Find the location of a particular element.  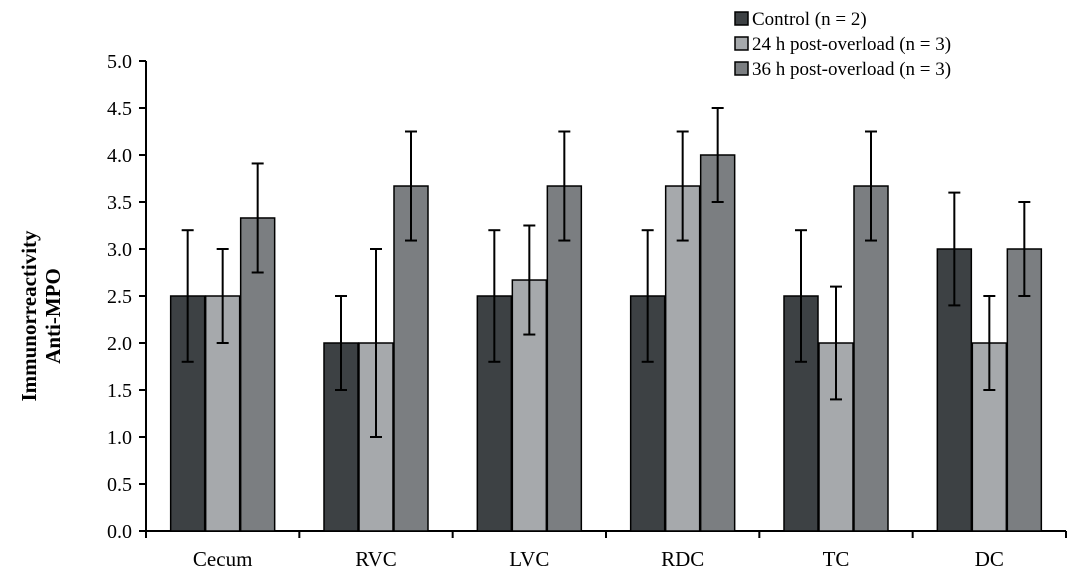

y-tick-label: 3.0 is located at coordinates (119, 250).